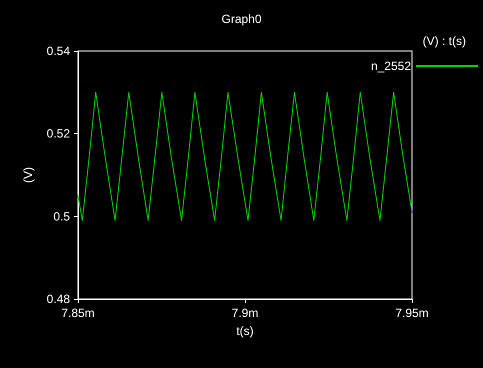 This screenshot has width=483, height=368. I want to click on chart-title: Graph0, so click(241, 19).